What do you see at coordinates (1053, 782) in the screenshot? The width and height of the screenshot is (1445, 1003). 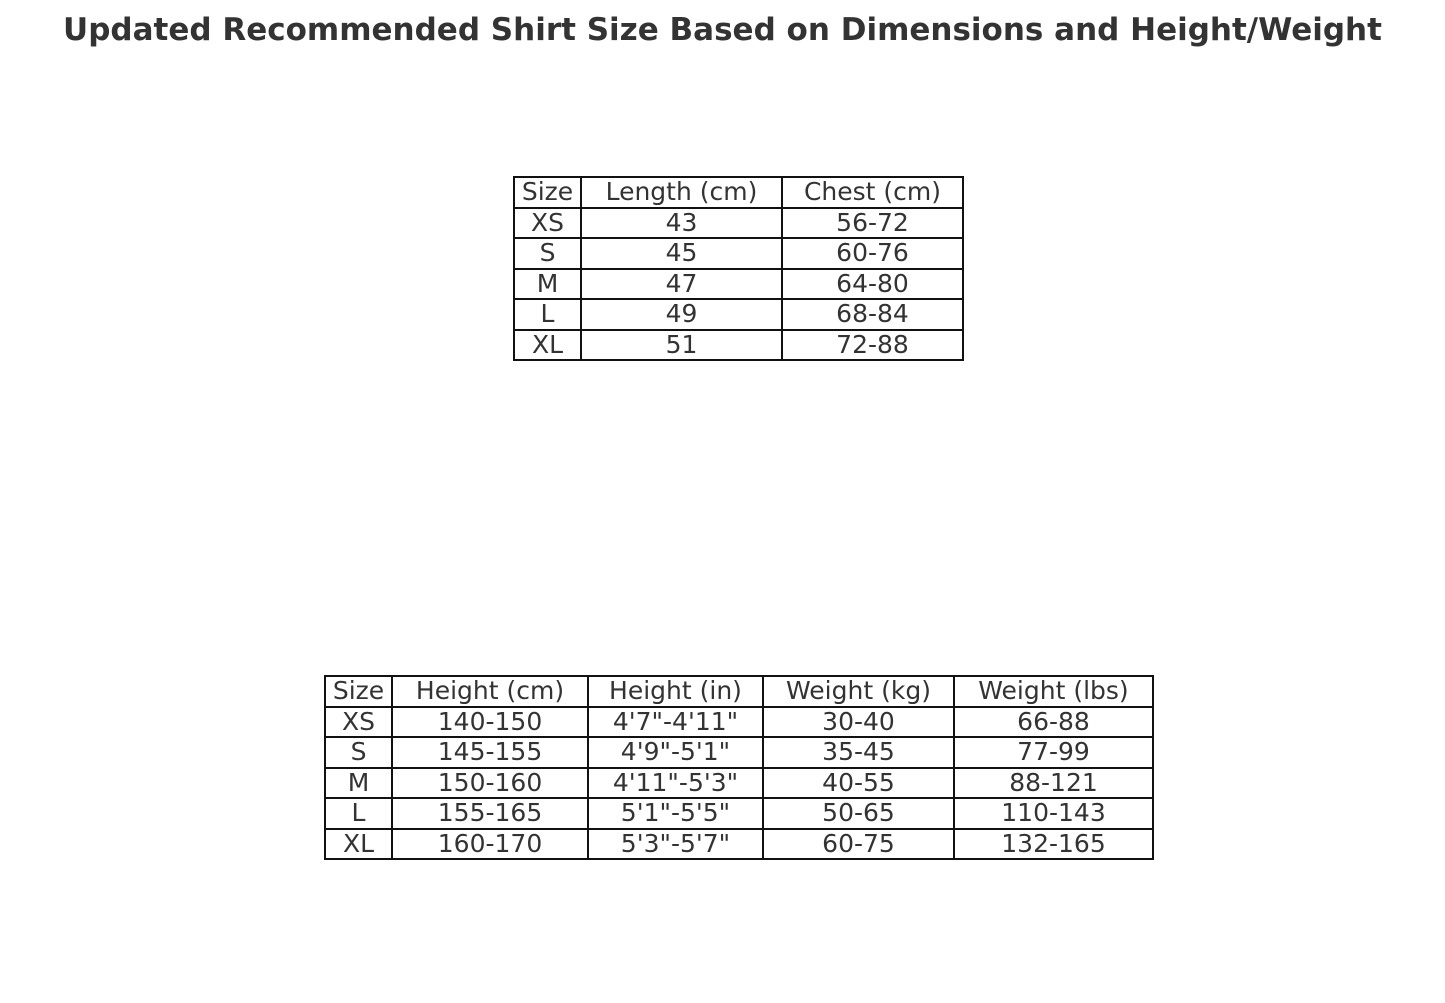 I see `table-cell: 88-121` at bounding box center [1053, 782].